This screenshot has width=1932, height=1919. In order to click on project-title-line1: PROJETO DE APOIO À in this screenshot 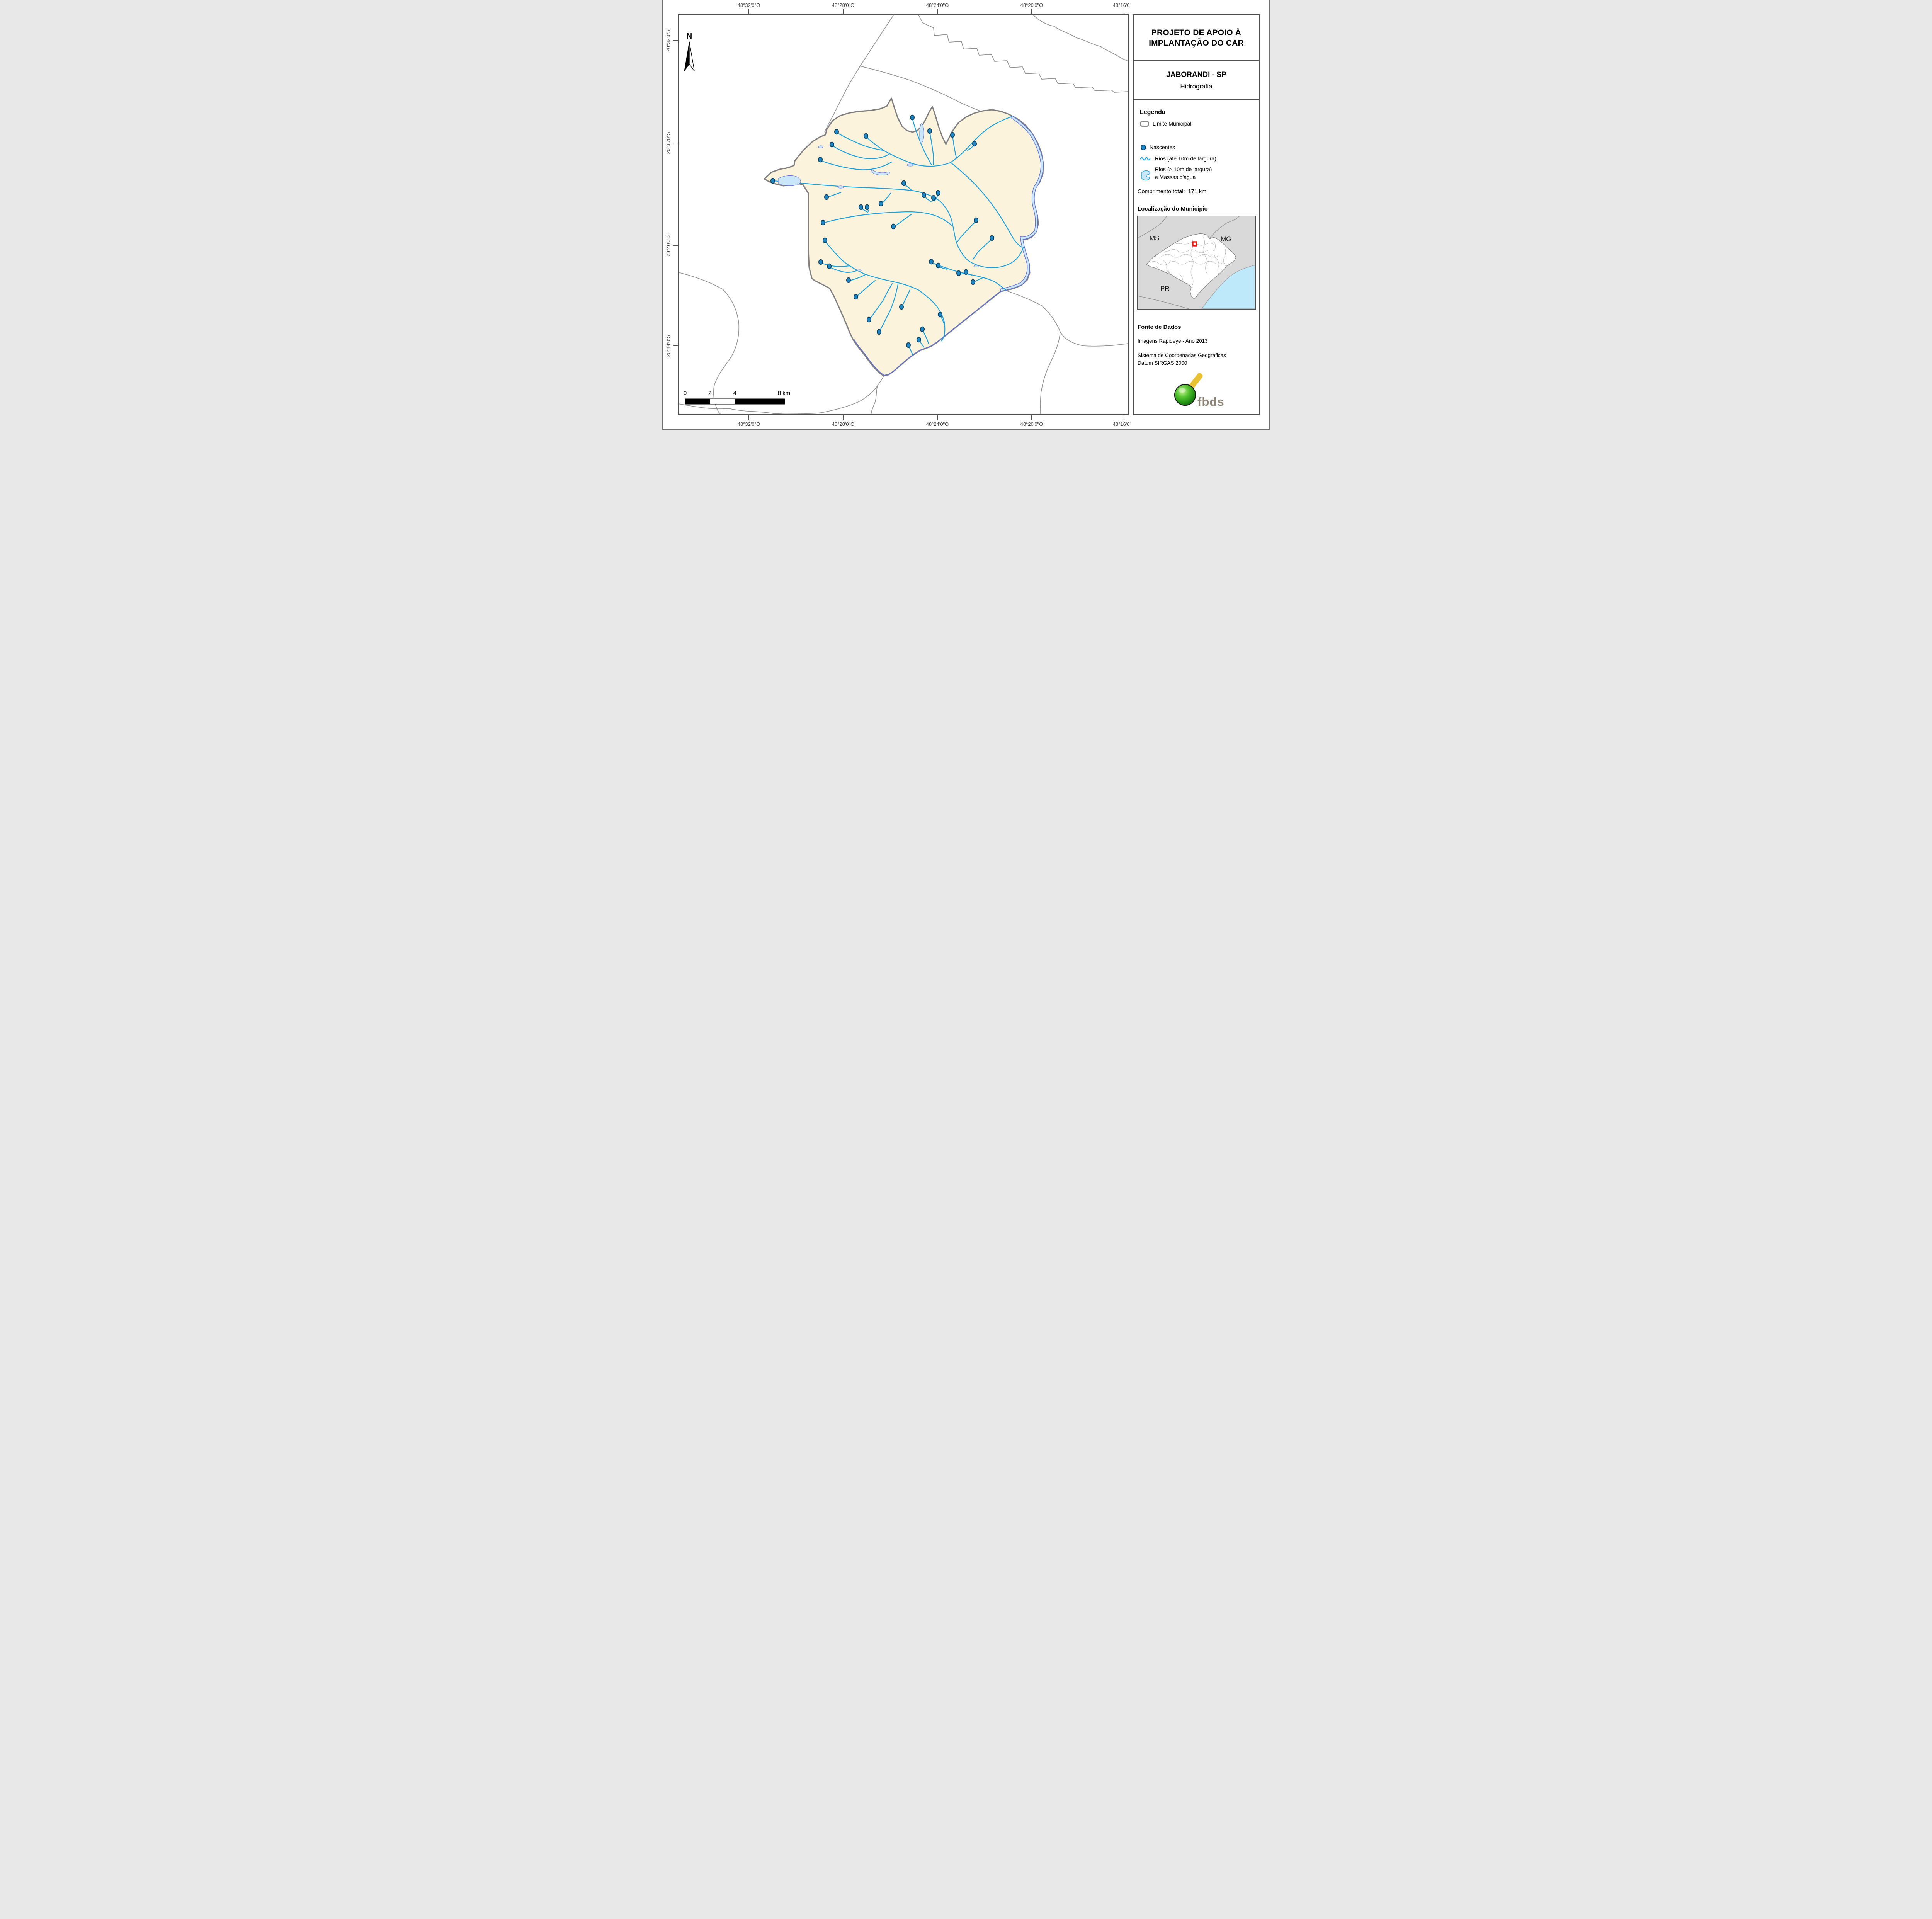, I will do `click(1197, 32)`.